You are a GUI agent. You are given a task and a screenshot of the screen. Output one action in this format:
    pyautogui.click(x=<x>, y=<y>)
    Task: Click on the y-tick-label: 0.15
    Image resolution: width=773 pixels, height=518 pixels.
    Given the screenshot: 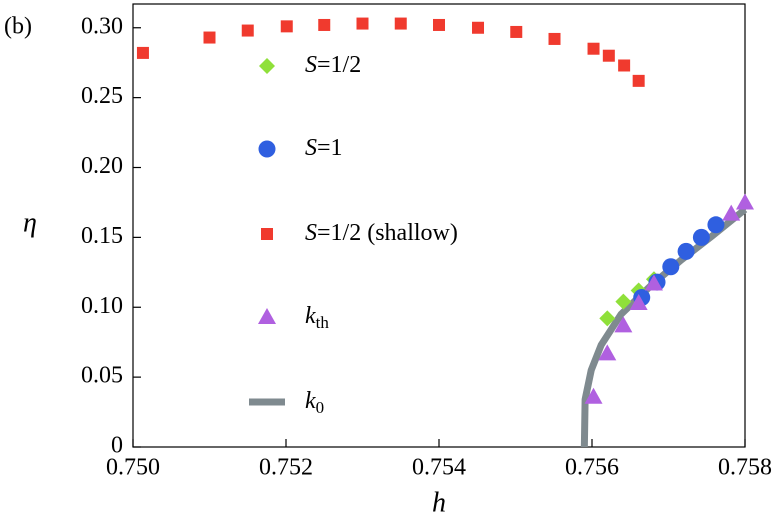 What is the action you would take?
    pyautogui.click(x=102, y=236)
    